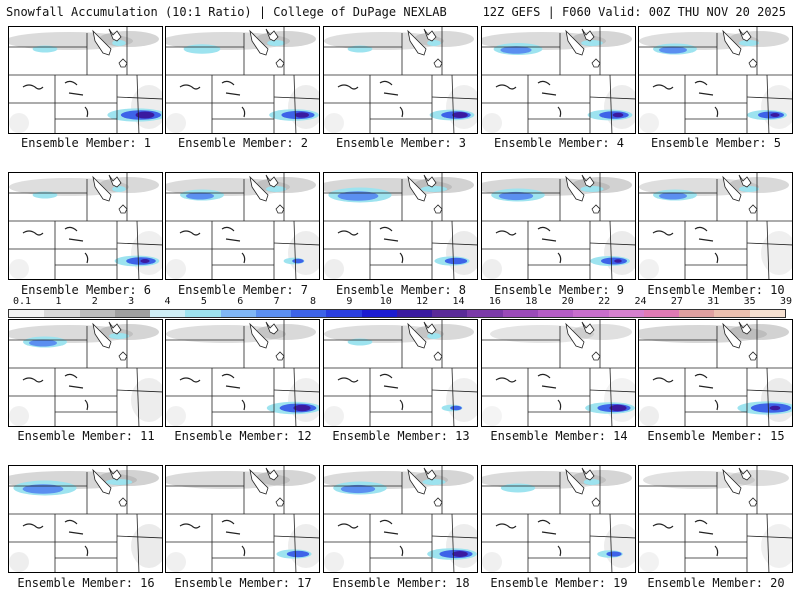 This screenshot has height=600, width=800. What do you see at coordinates (640, 301) in the screenshot?
I see `colorbar-tick-label: 24` at bounding box center [640, 301].